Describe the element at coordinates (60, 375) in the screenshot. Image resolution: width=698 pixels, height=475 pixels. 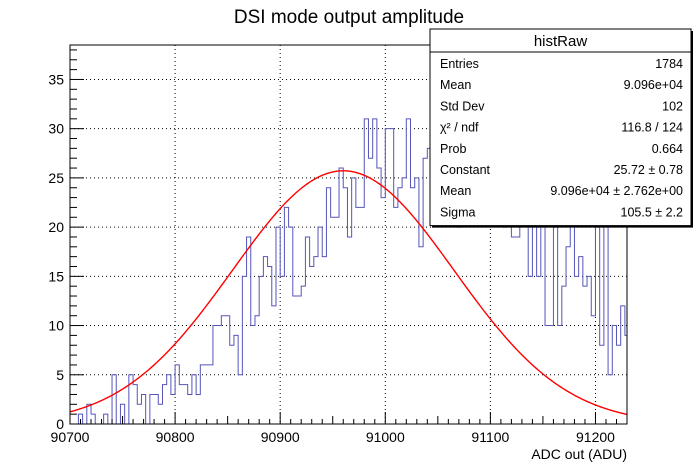
I see `y-tick-label: 5` at that location.